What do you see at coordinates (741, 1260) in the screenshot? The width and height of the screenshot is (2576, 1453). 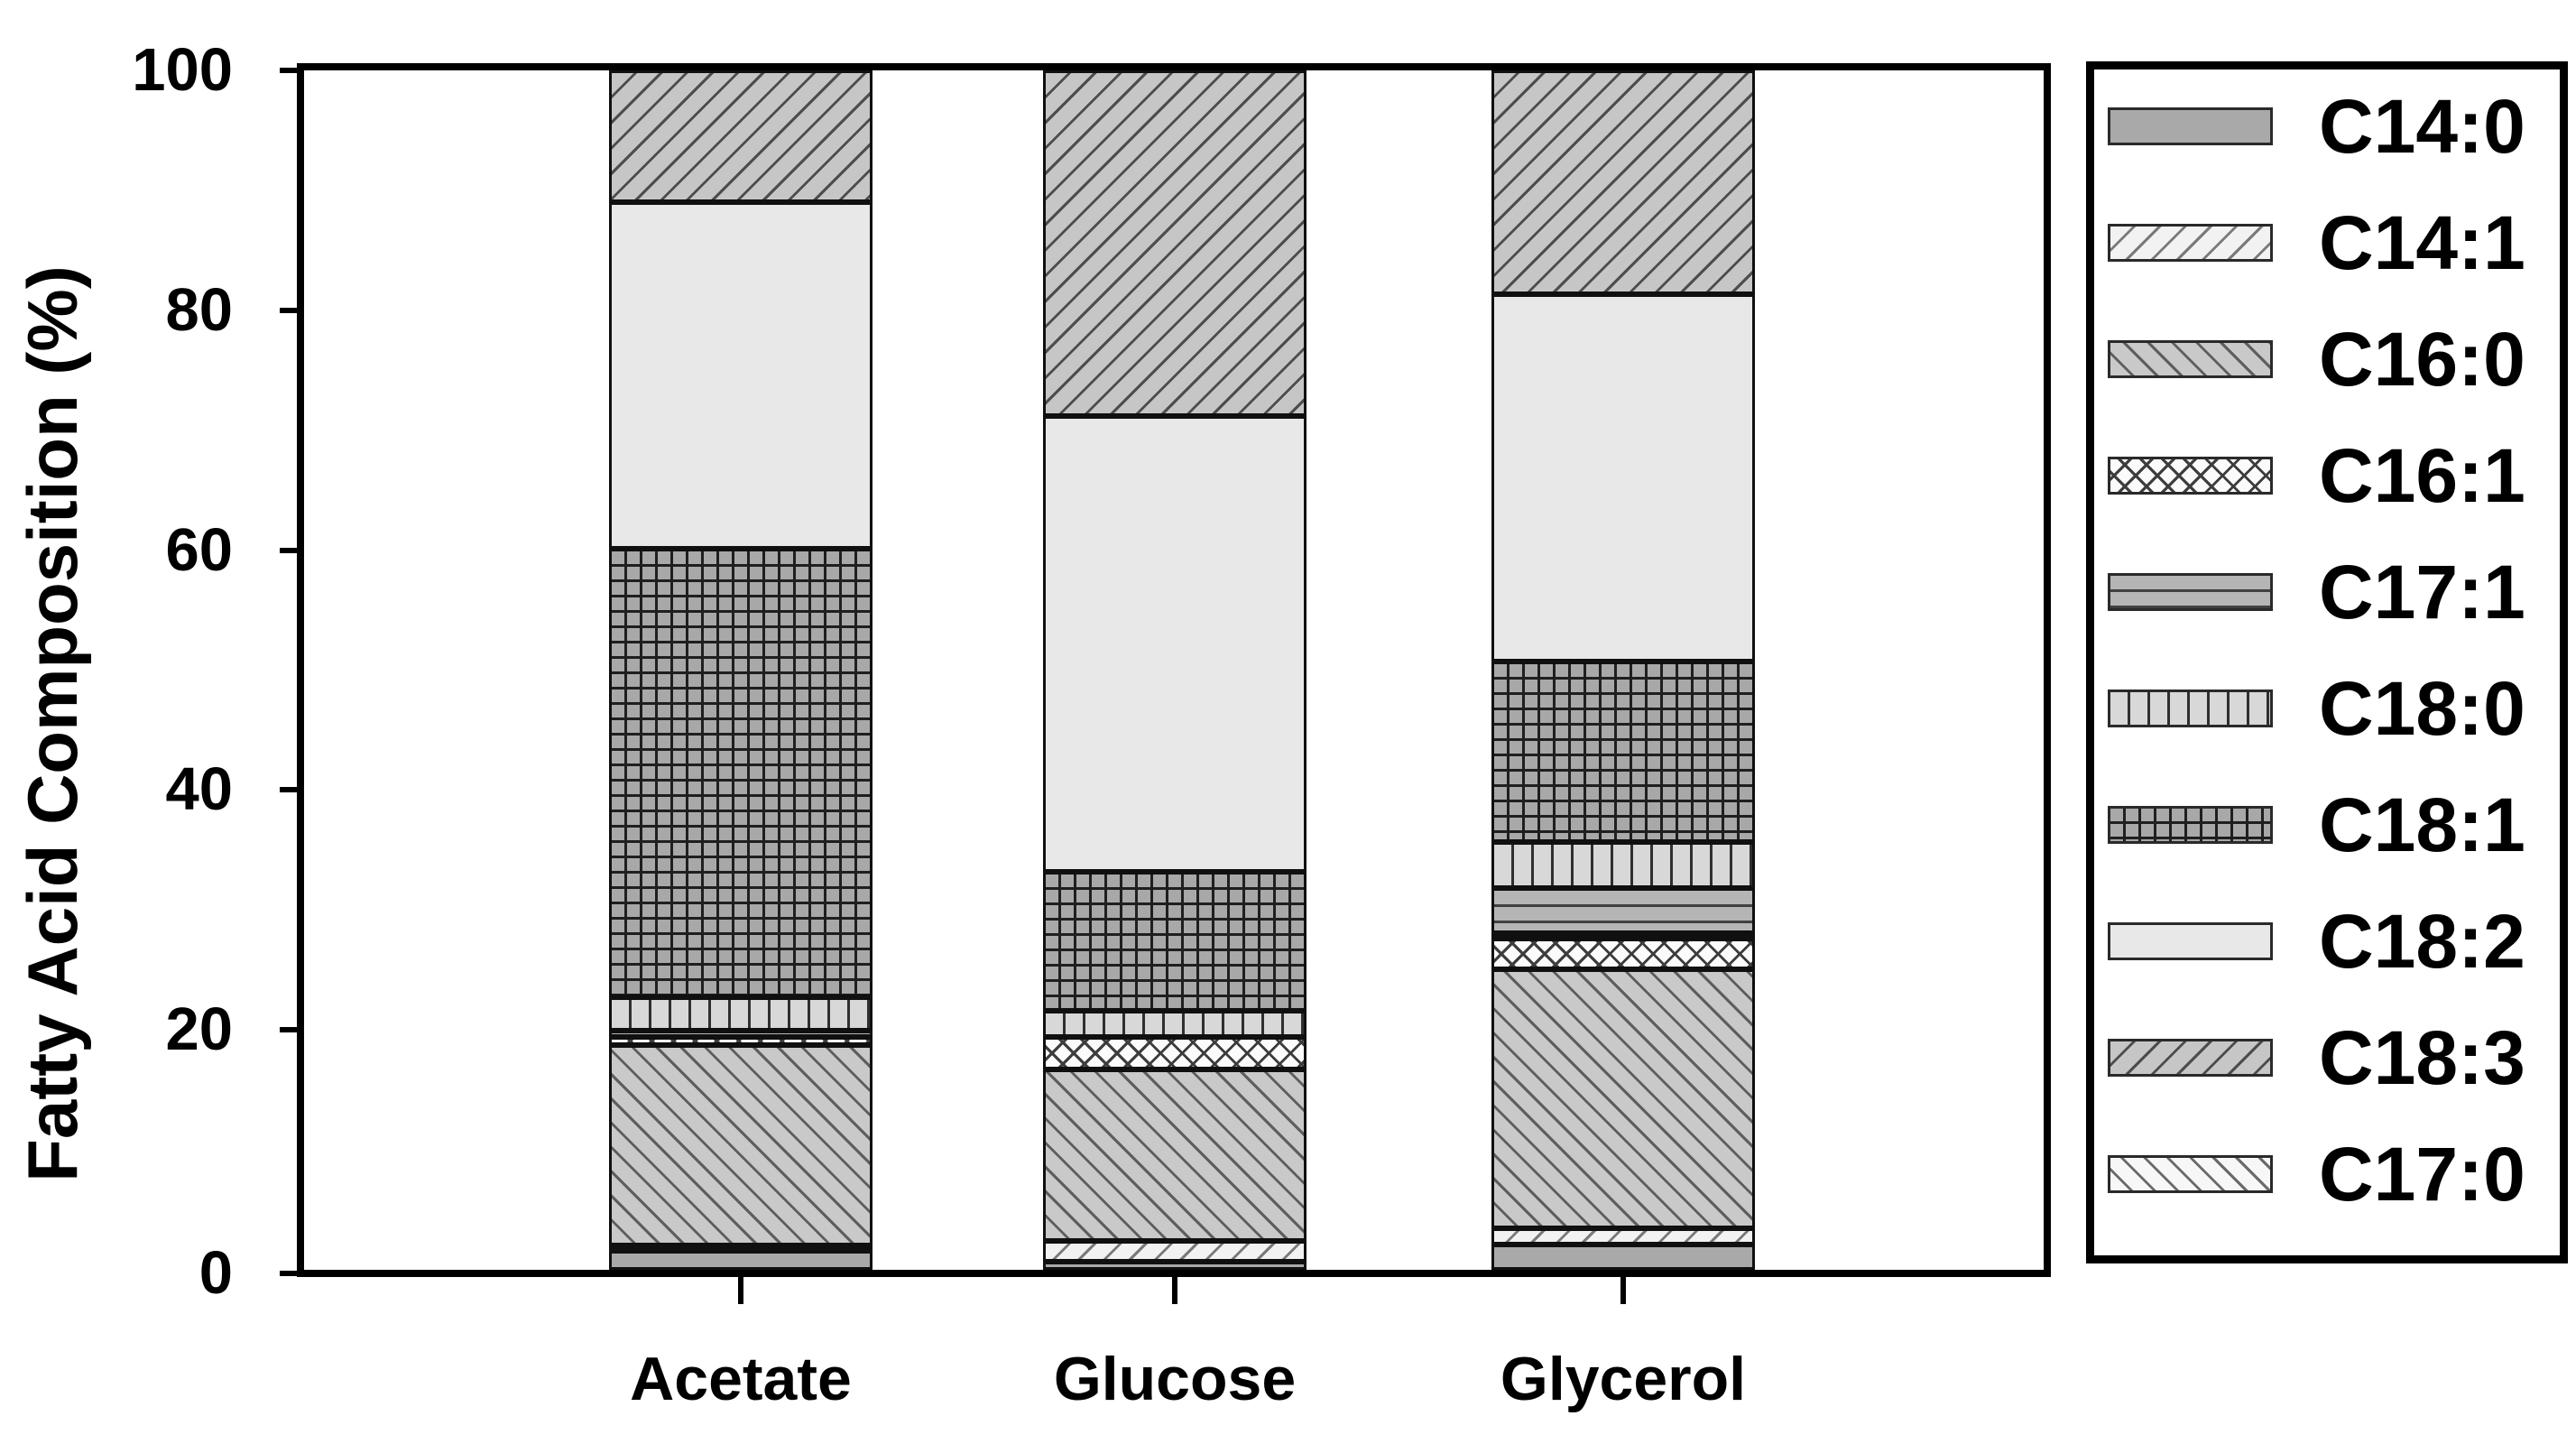 I see `bar-segment-c14_0-acetate` at bounding box center [741, 1260].